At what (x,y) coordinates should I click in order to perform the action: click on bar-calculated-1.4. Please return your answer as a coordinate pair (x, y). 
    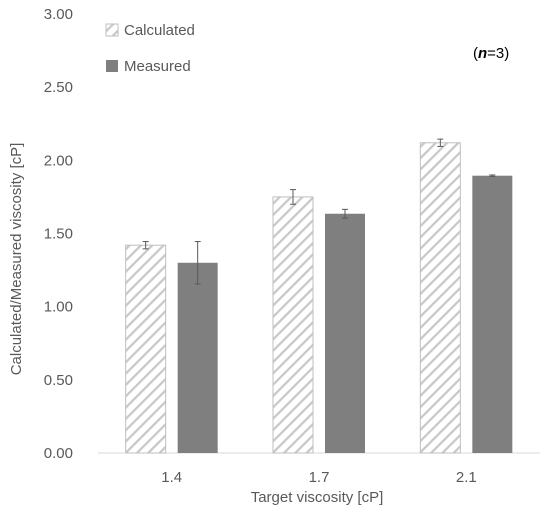
    Looking at the image, I should click on (146, 349).